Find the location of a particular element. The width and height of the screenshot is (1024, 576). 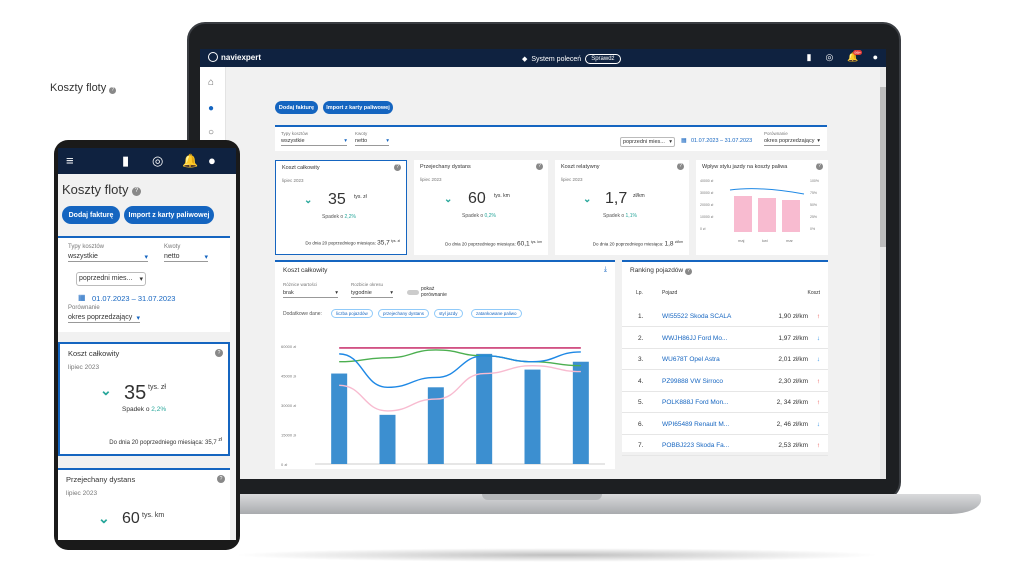

menu-icon: ≡ is located at coordinates (70, 160).